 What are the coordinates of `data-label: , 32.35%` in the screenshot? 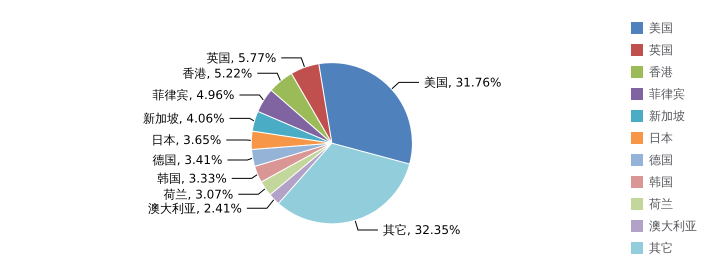 It's located at (433, 229).